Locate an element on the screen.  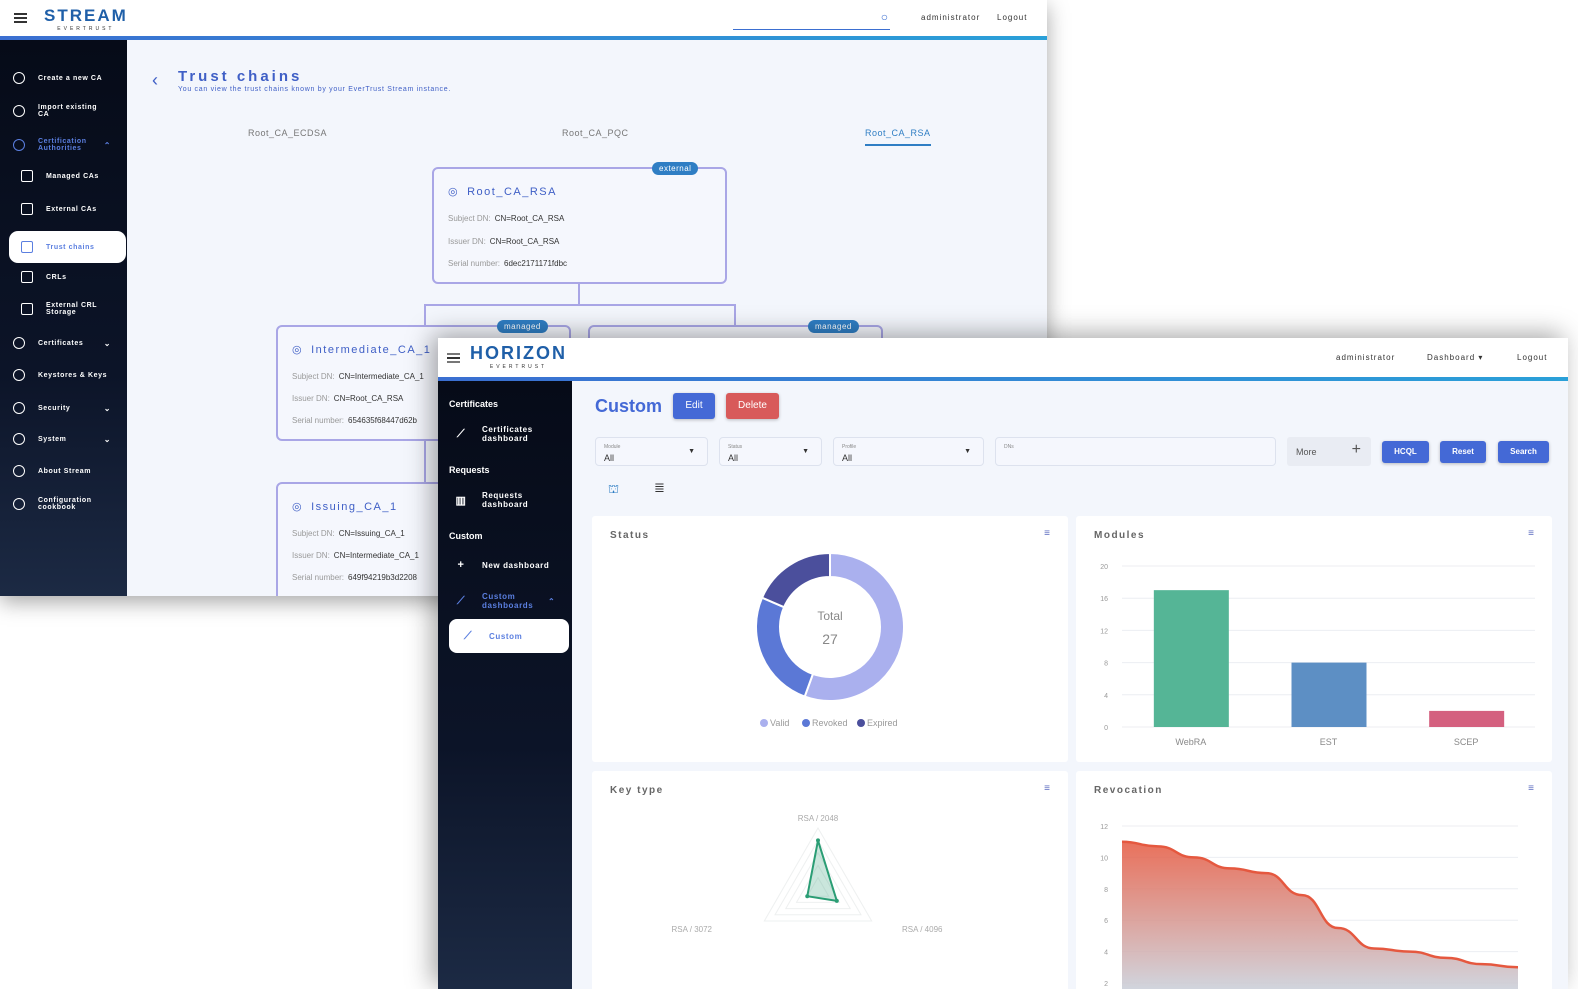
chart-view-icon: ⛫ is located at coordinates (614, 489).